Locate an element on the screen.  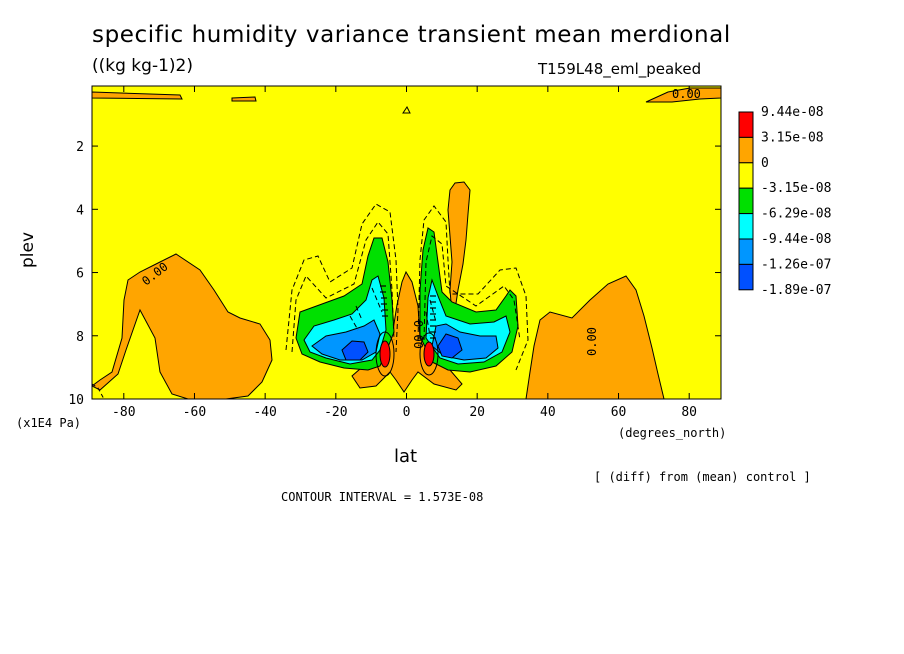
y-axis-unit: (x1E4 Pa) is located at coordinates (49, 423).